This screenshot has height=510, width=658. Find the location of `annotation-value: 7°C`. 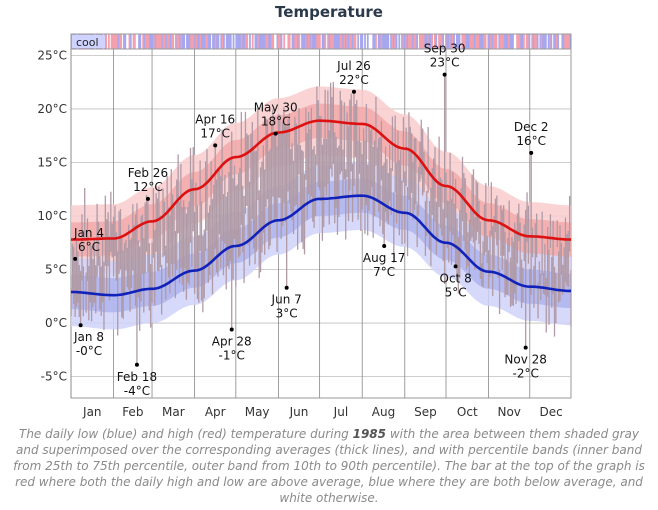

annotation-value: 7°C is located at coordinates (384, 272).